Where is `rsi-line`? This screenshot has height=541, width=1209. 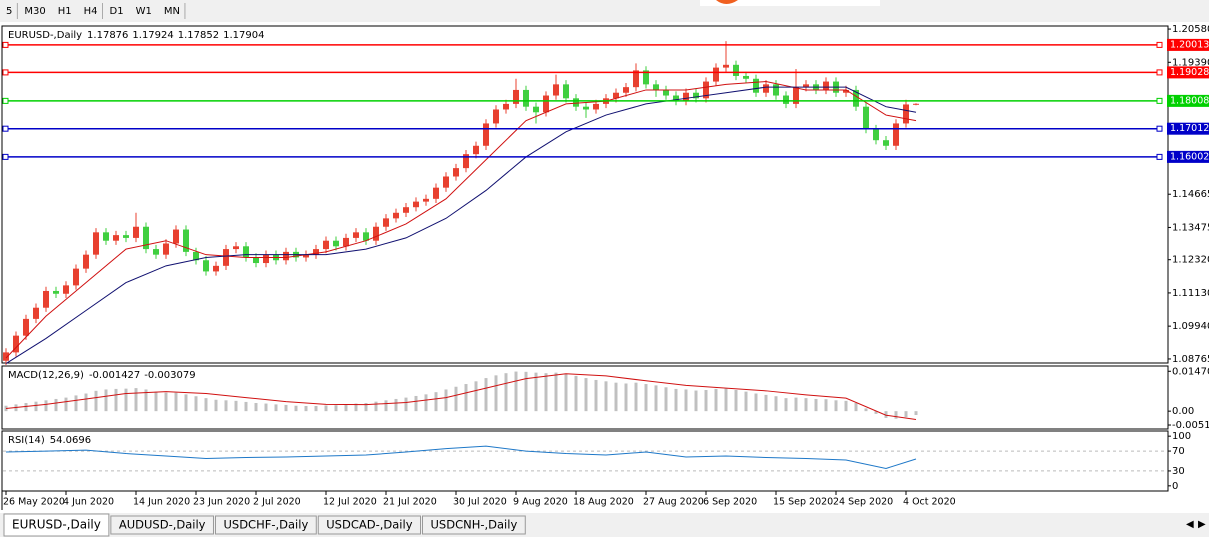
rsi-line is located at coordinates (461, 457).